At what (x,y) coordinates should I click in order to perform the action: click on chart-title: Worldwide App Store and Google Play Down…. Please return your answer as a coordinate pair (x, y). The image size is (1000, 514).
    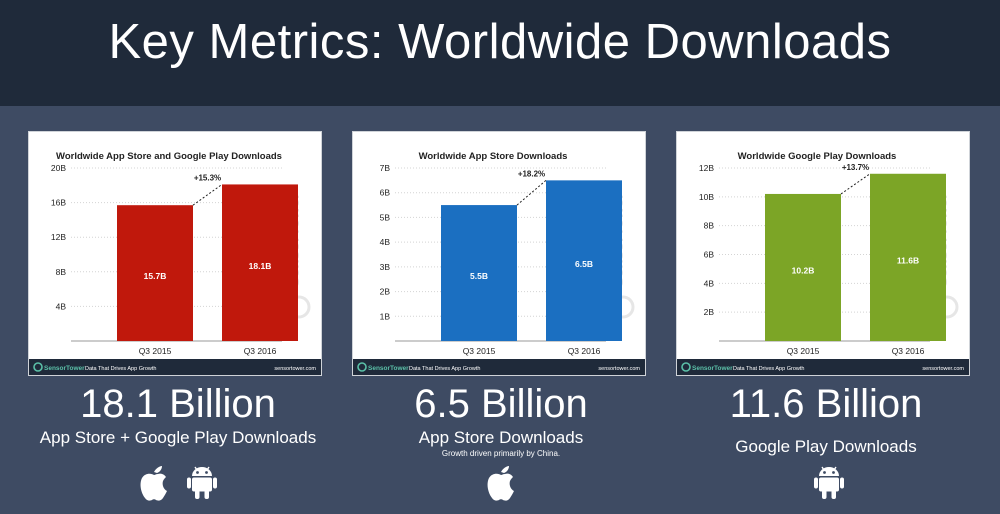
    Looking at the image, I should click on (169, 156).